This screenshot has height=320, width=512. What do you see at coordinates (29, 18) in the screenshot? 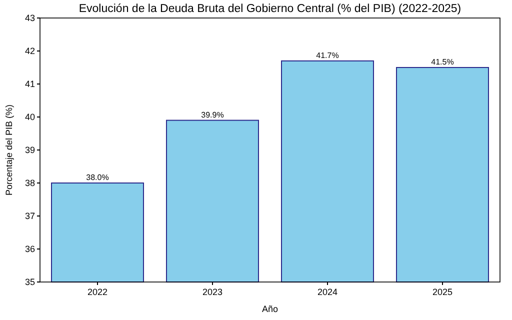
I see `y-tick-label: 43` at bounding box center [29, 18].